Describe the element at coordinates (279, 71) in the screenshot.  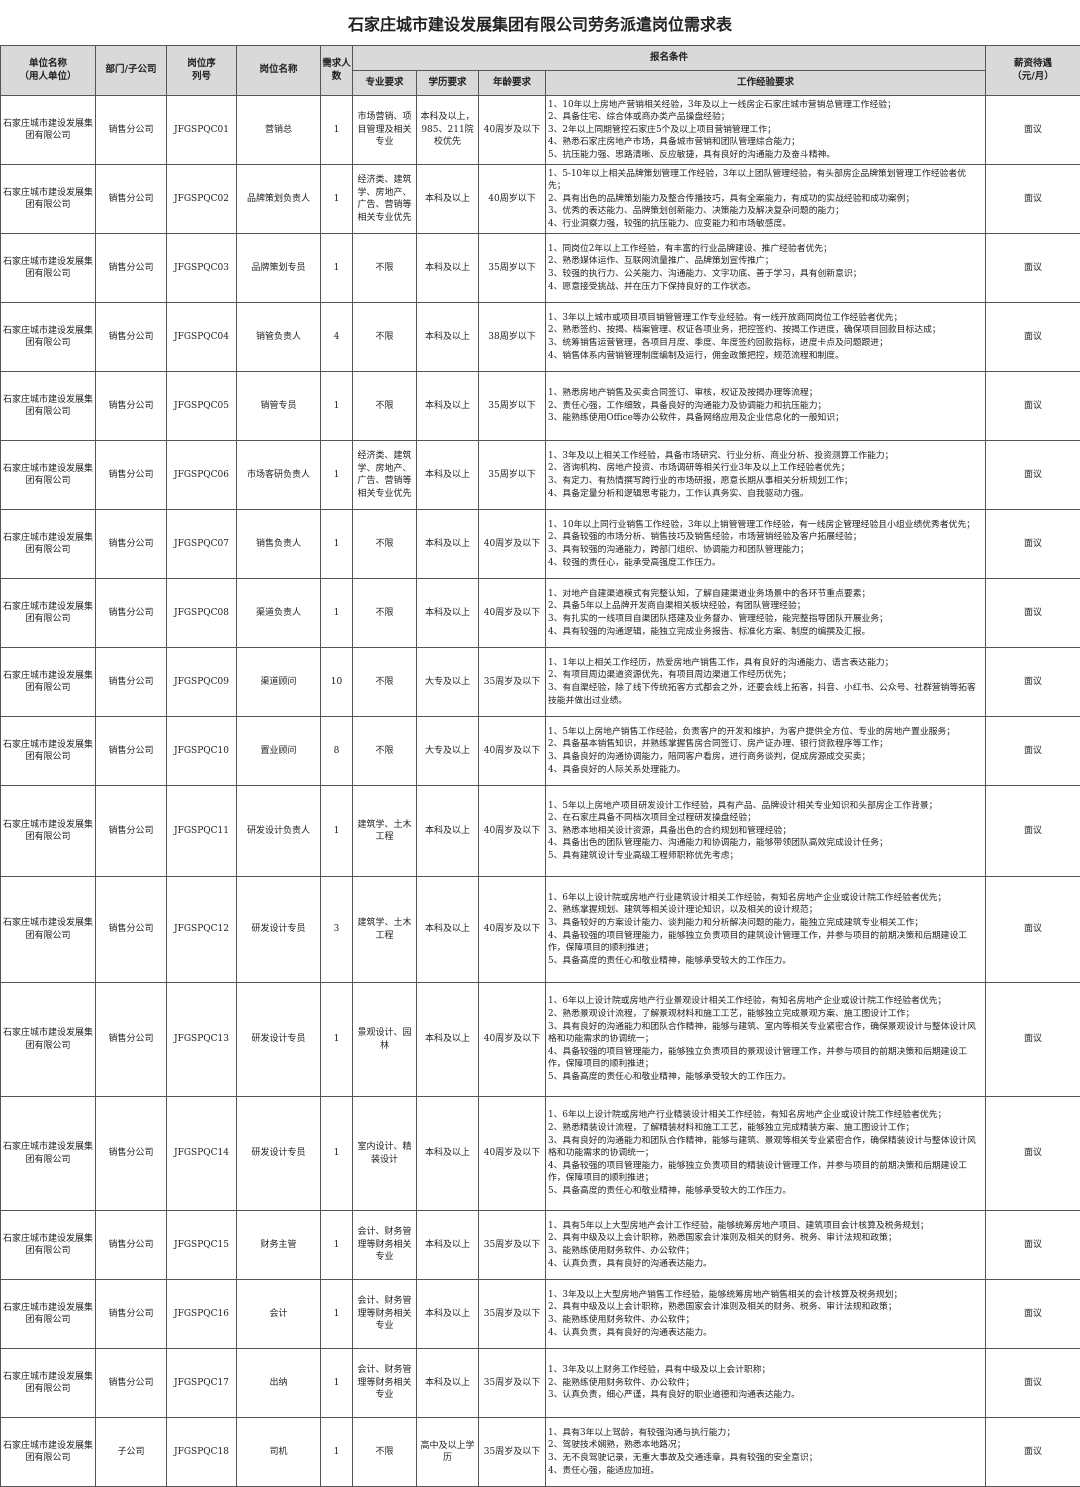
I see `header-position: 岗位名称` at that location.